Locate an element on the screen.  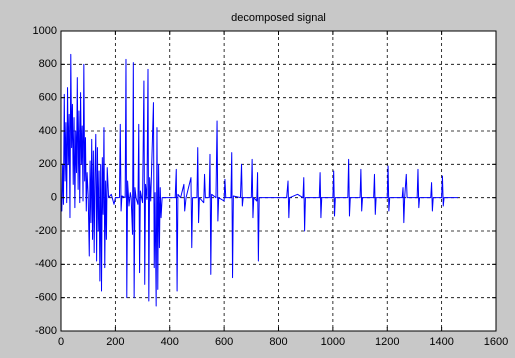
x-tick-label: 600 is located at coordinates (224, 342).